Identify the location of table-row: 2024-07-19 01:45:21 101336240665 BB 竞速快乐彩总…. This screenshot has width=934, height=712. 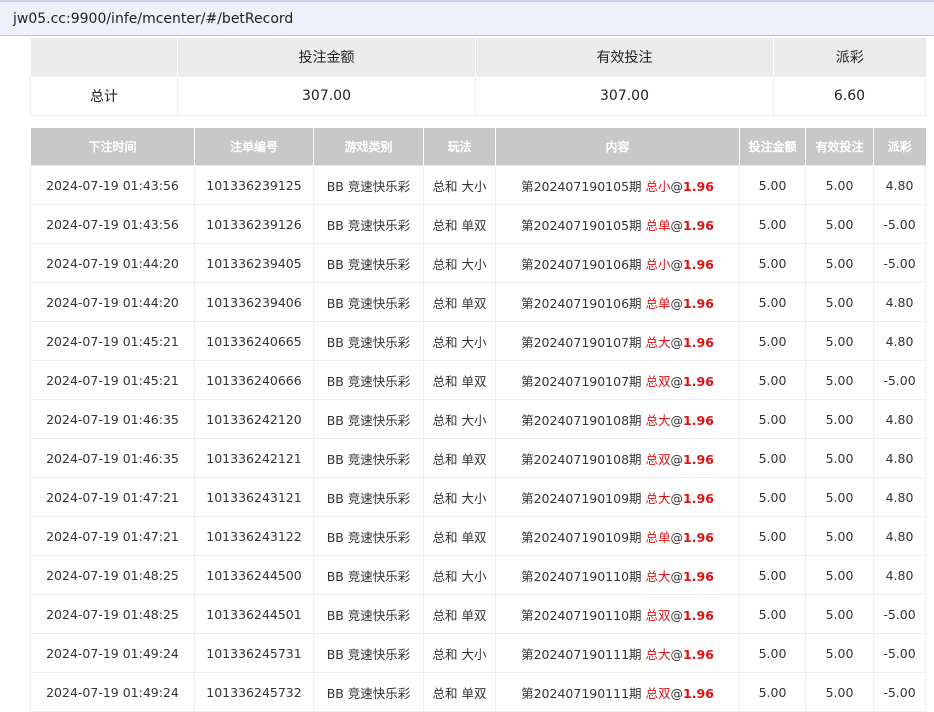
(478, 341).